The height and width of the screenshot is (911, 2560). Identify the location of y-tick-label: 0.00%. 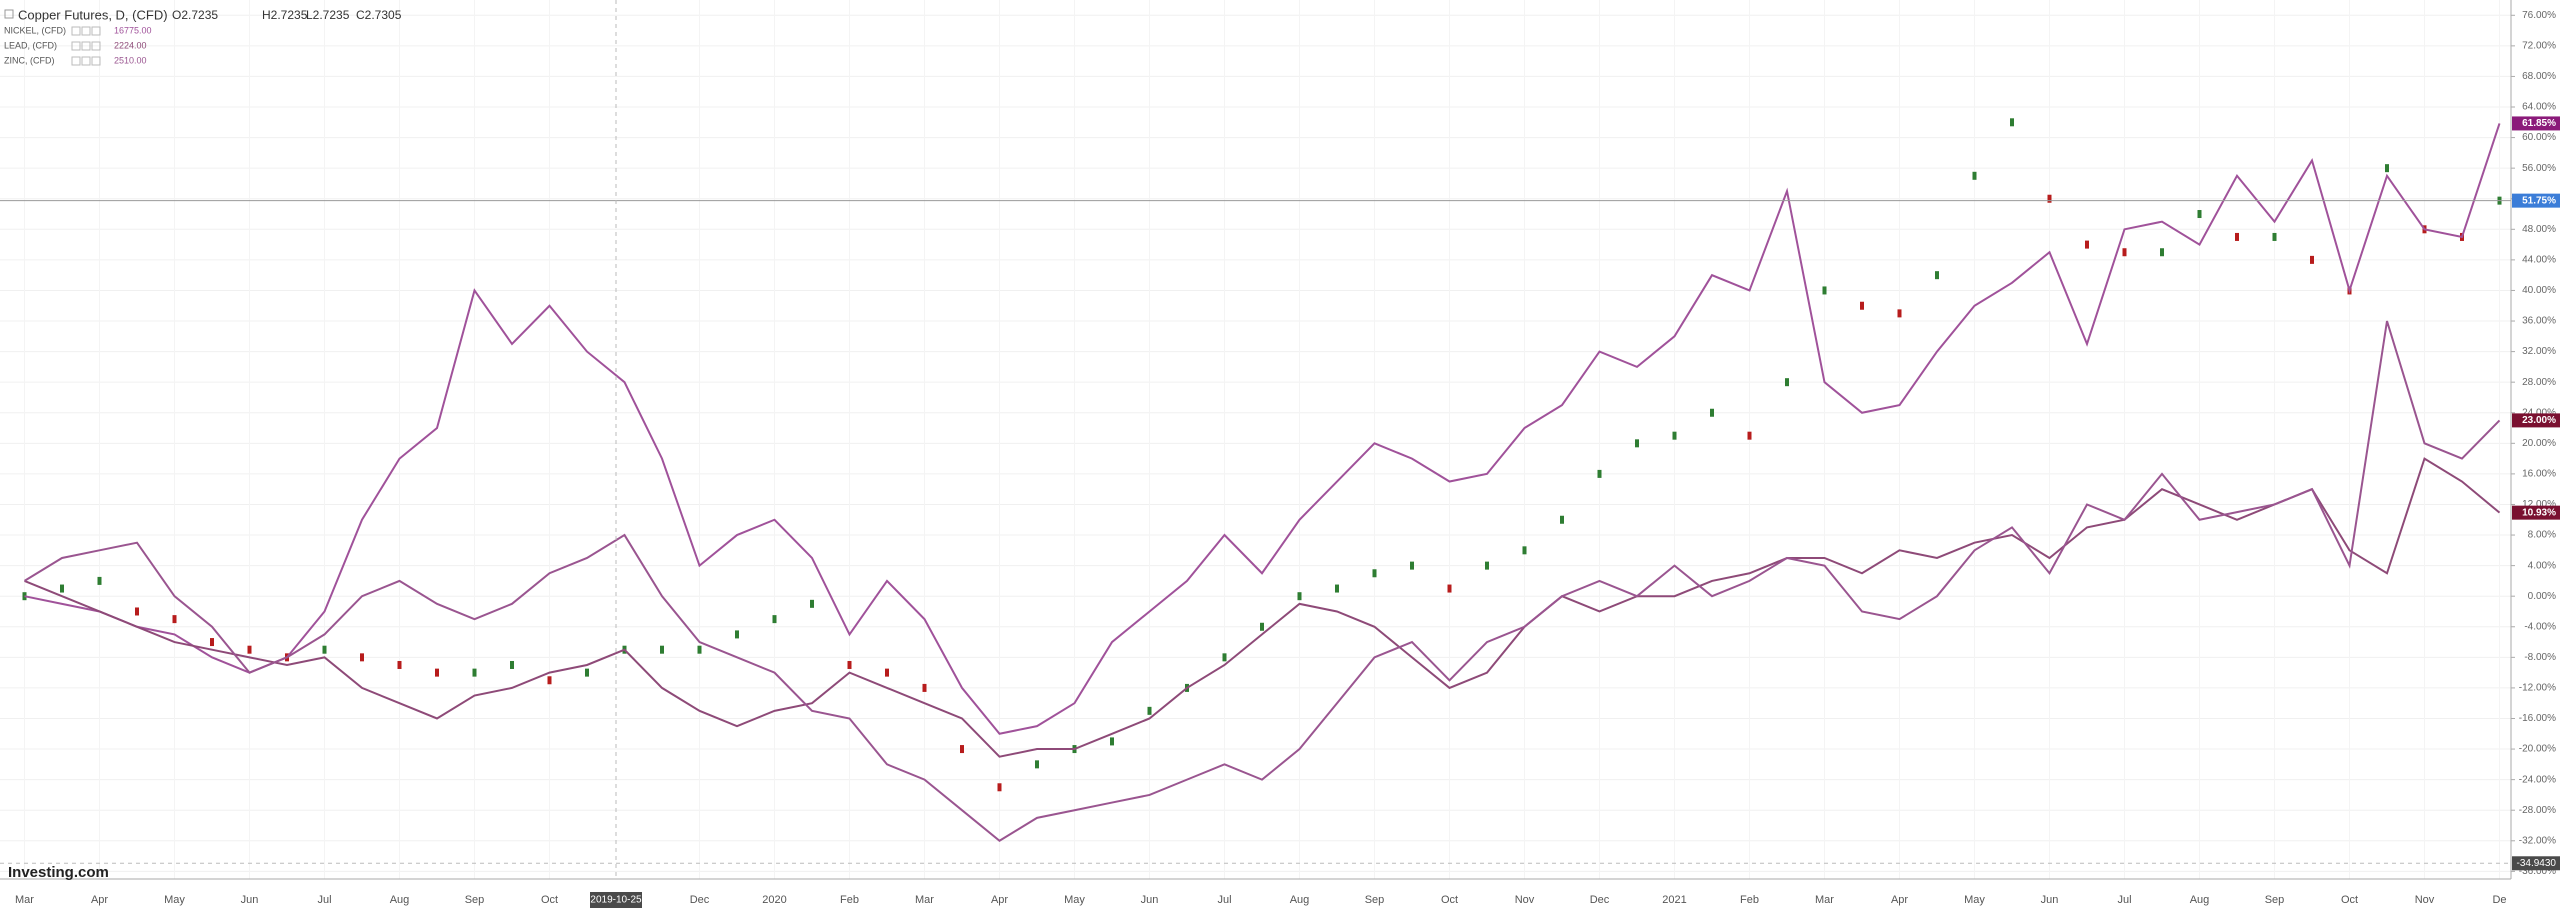
(2542, 596).